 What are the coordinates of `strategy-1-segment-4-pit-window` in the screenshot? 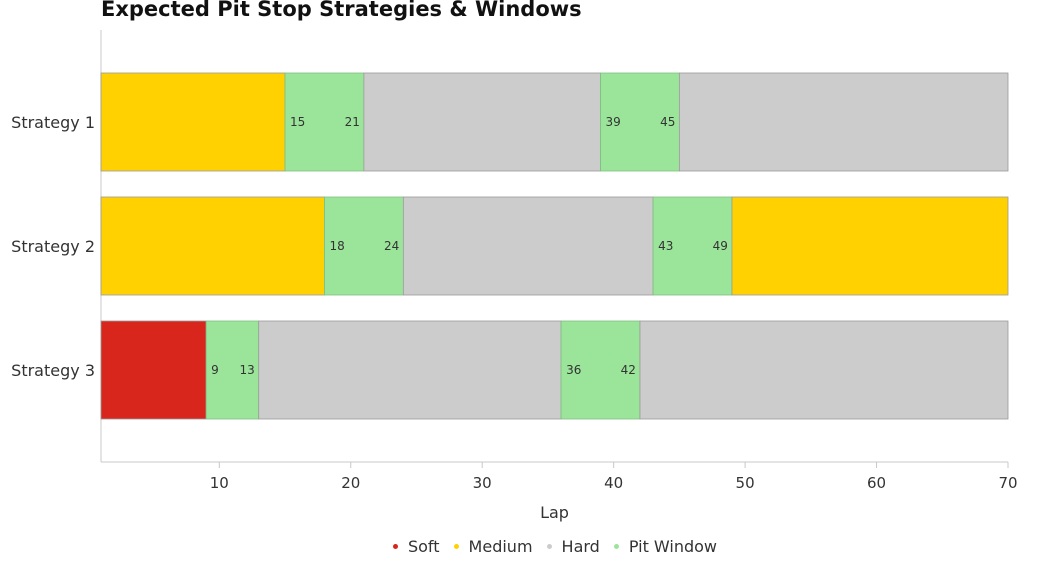 It's located at (640, 122).